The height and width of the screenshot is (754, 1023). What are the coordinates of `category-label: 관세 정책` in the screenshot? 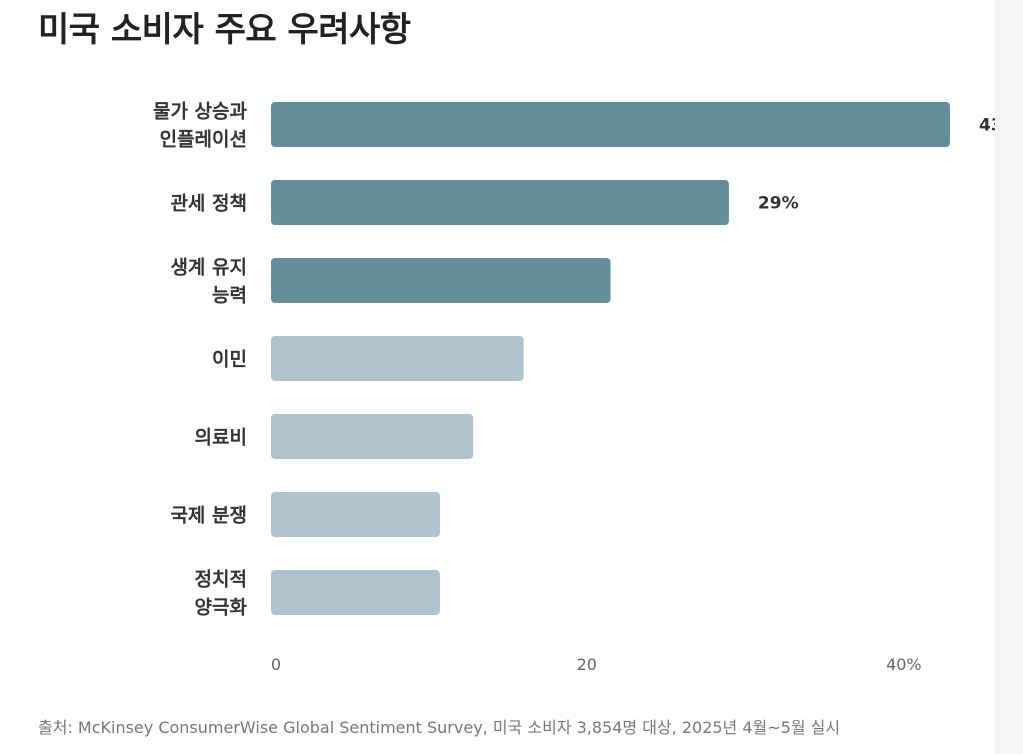 It's located at (208, 204).